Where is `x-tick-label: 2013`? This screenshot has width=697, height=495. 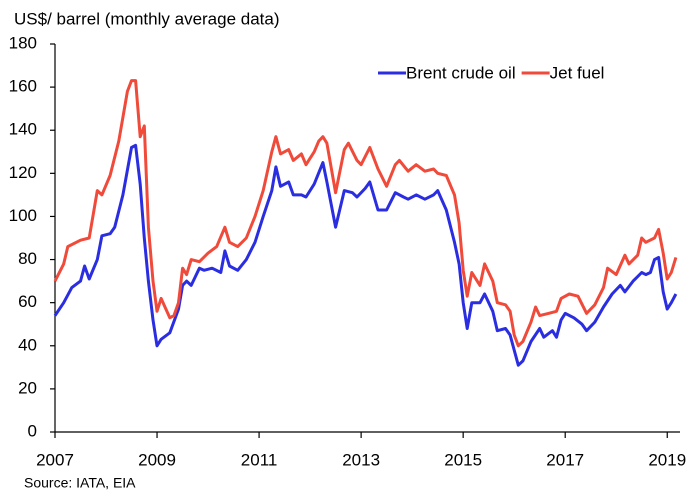
x-tick-label: 2013 is located at coordinates (361, 459).